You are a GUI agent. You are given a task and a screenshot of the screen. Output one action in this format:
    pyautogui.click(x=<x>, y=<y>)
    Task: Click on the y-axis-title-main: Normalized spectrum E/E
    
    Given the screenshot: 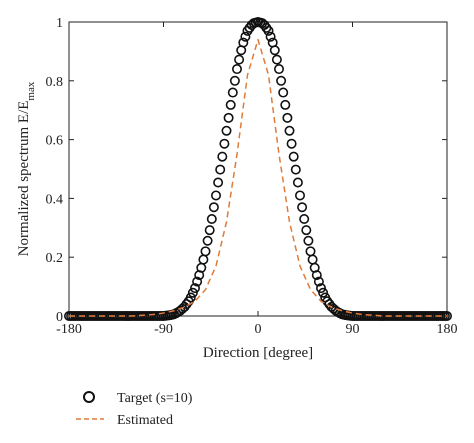 What is the action you would take?
    pyautogui.click(x=24, y=179)
    